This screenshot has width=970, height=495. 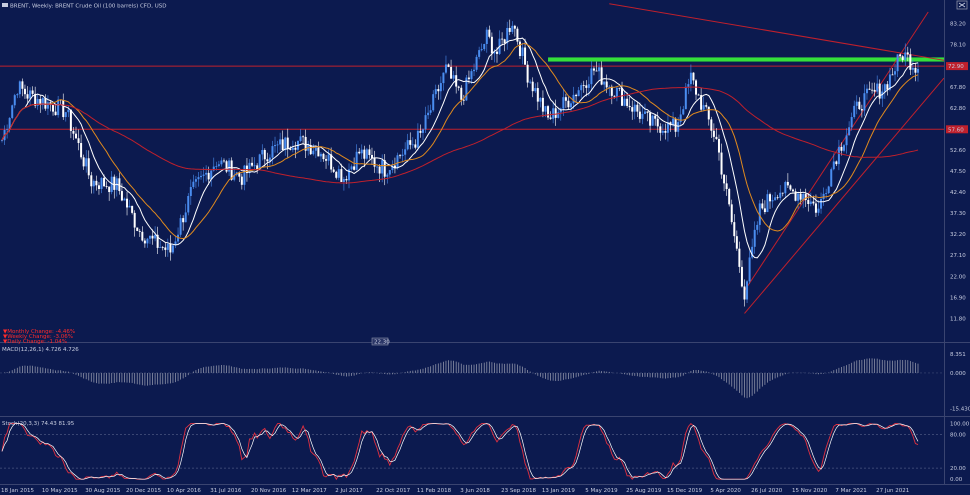 I want to click on price-tick-label: 27.10, so click(x=958, y=256).